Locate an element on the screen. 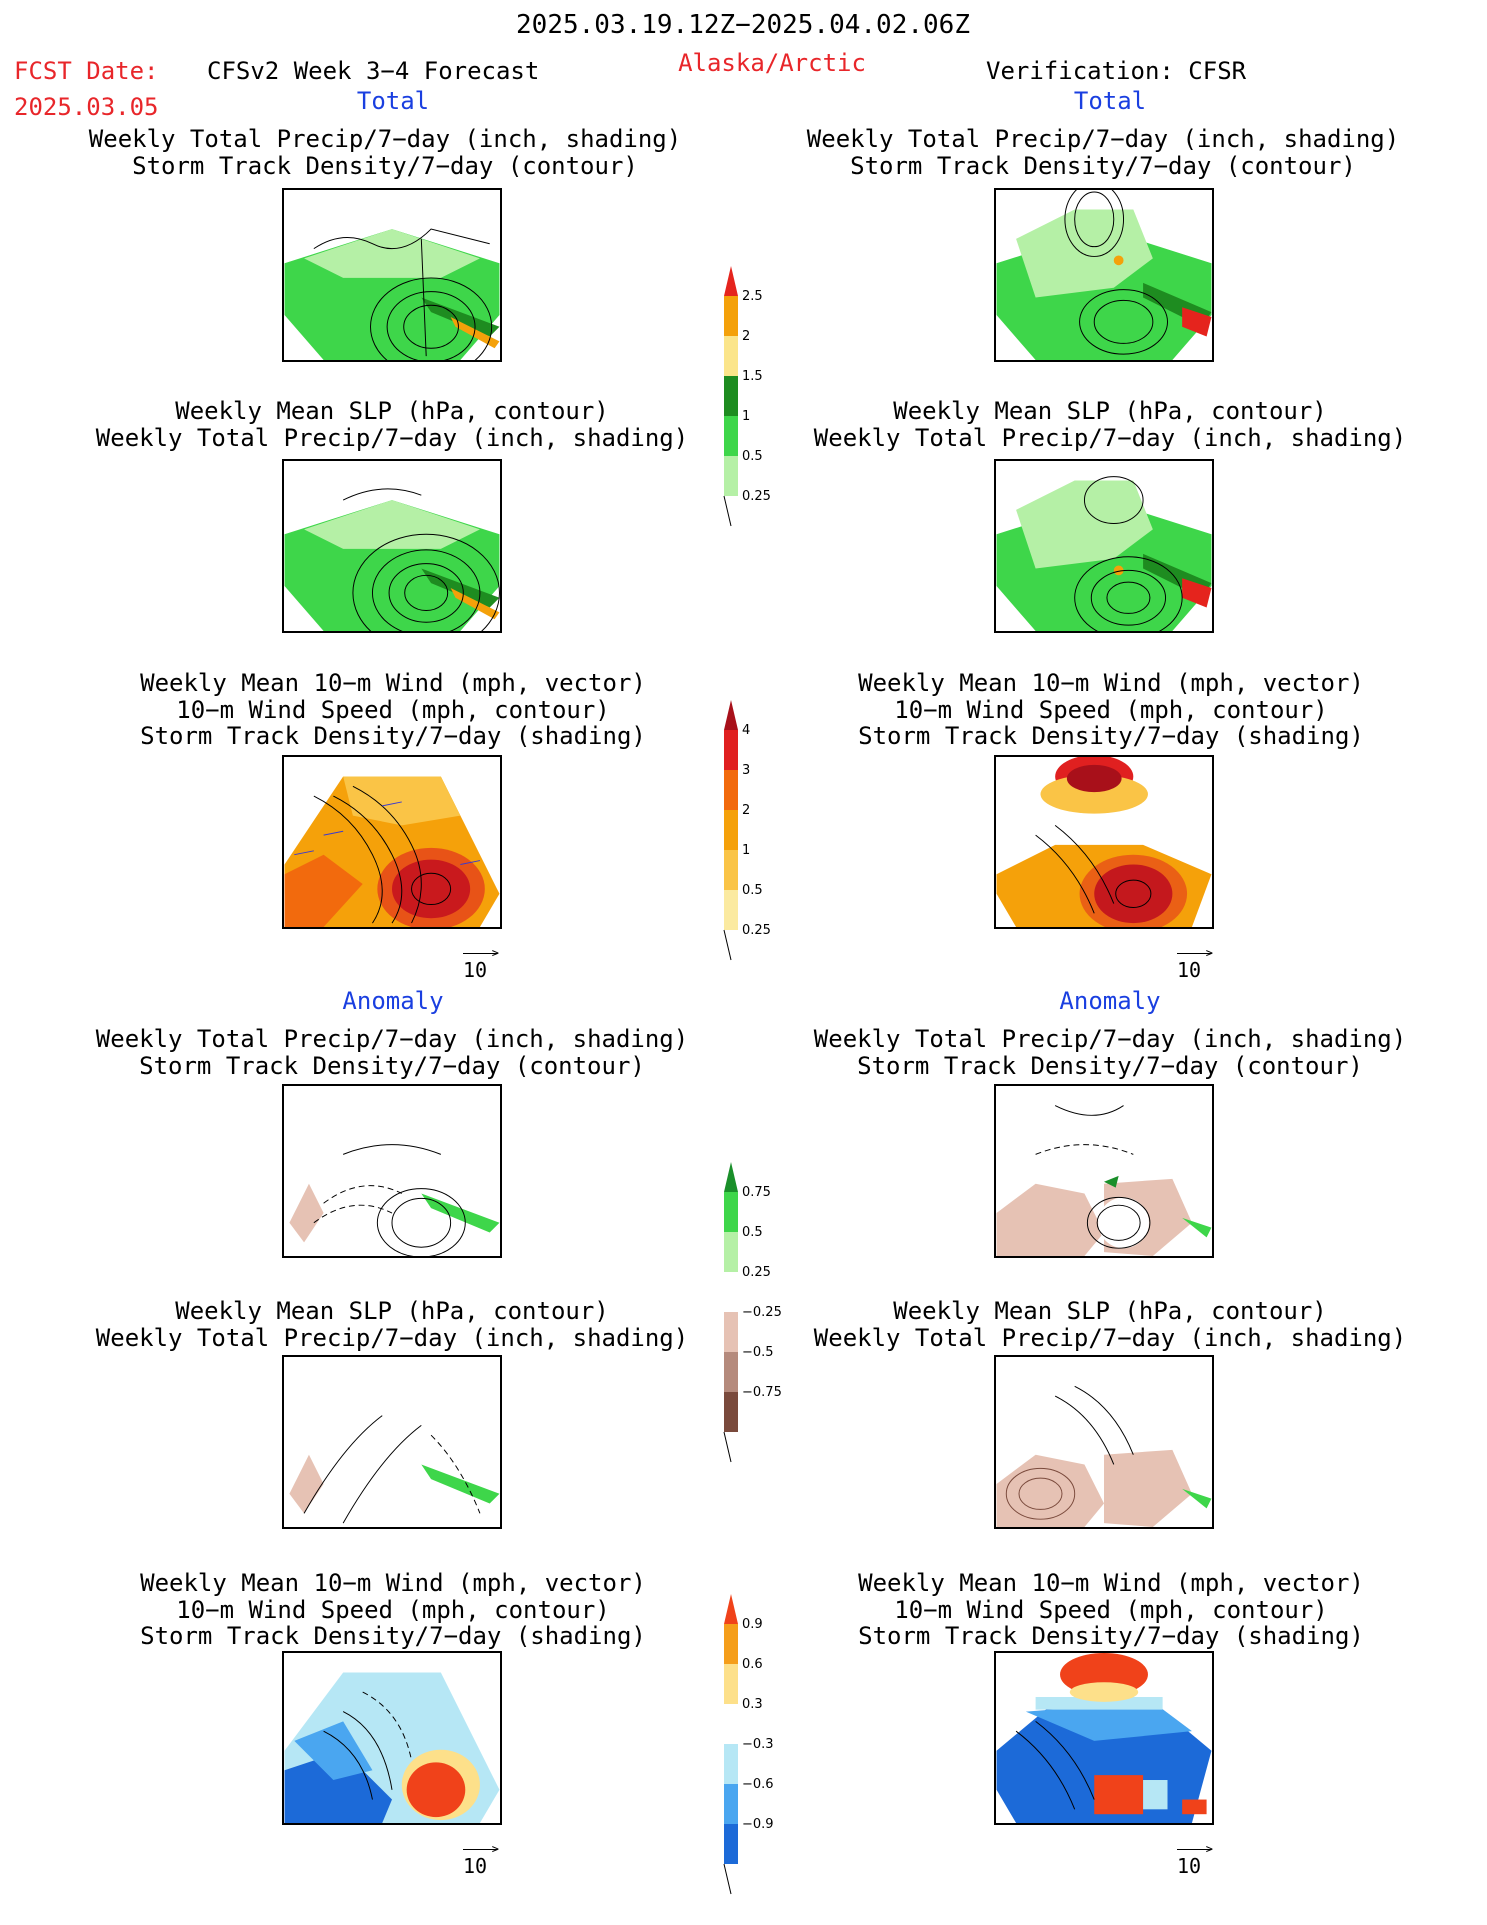  anomaly-label-right: Anomaly is located at coordinates (1110, 1001).